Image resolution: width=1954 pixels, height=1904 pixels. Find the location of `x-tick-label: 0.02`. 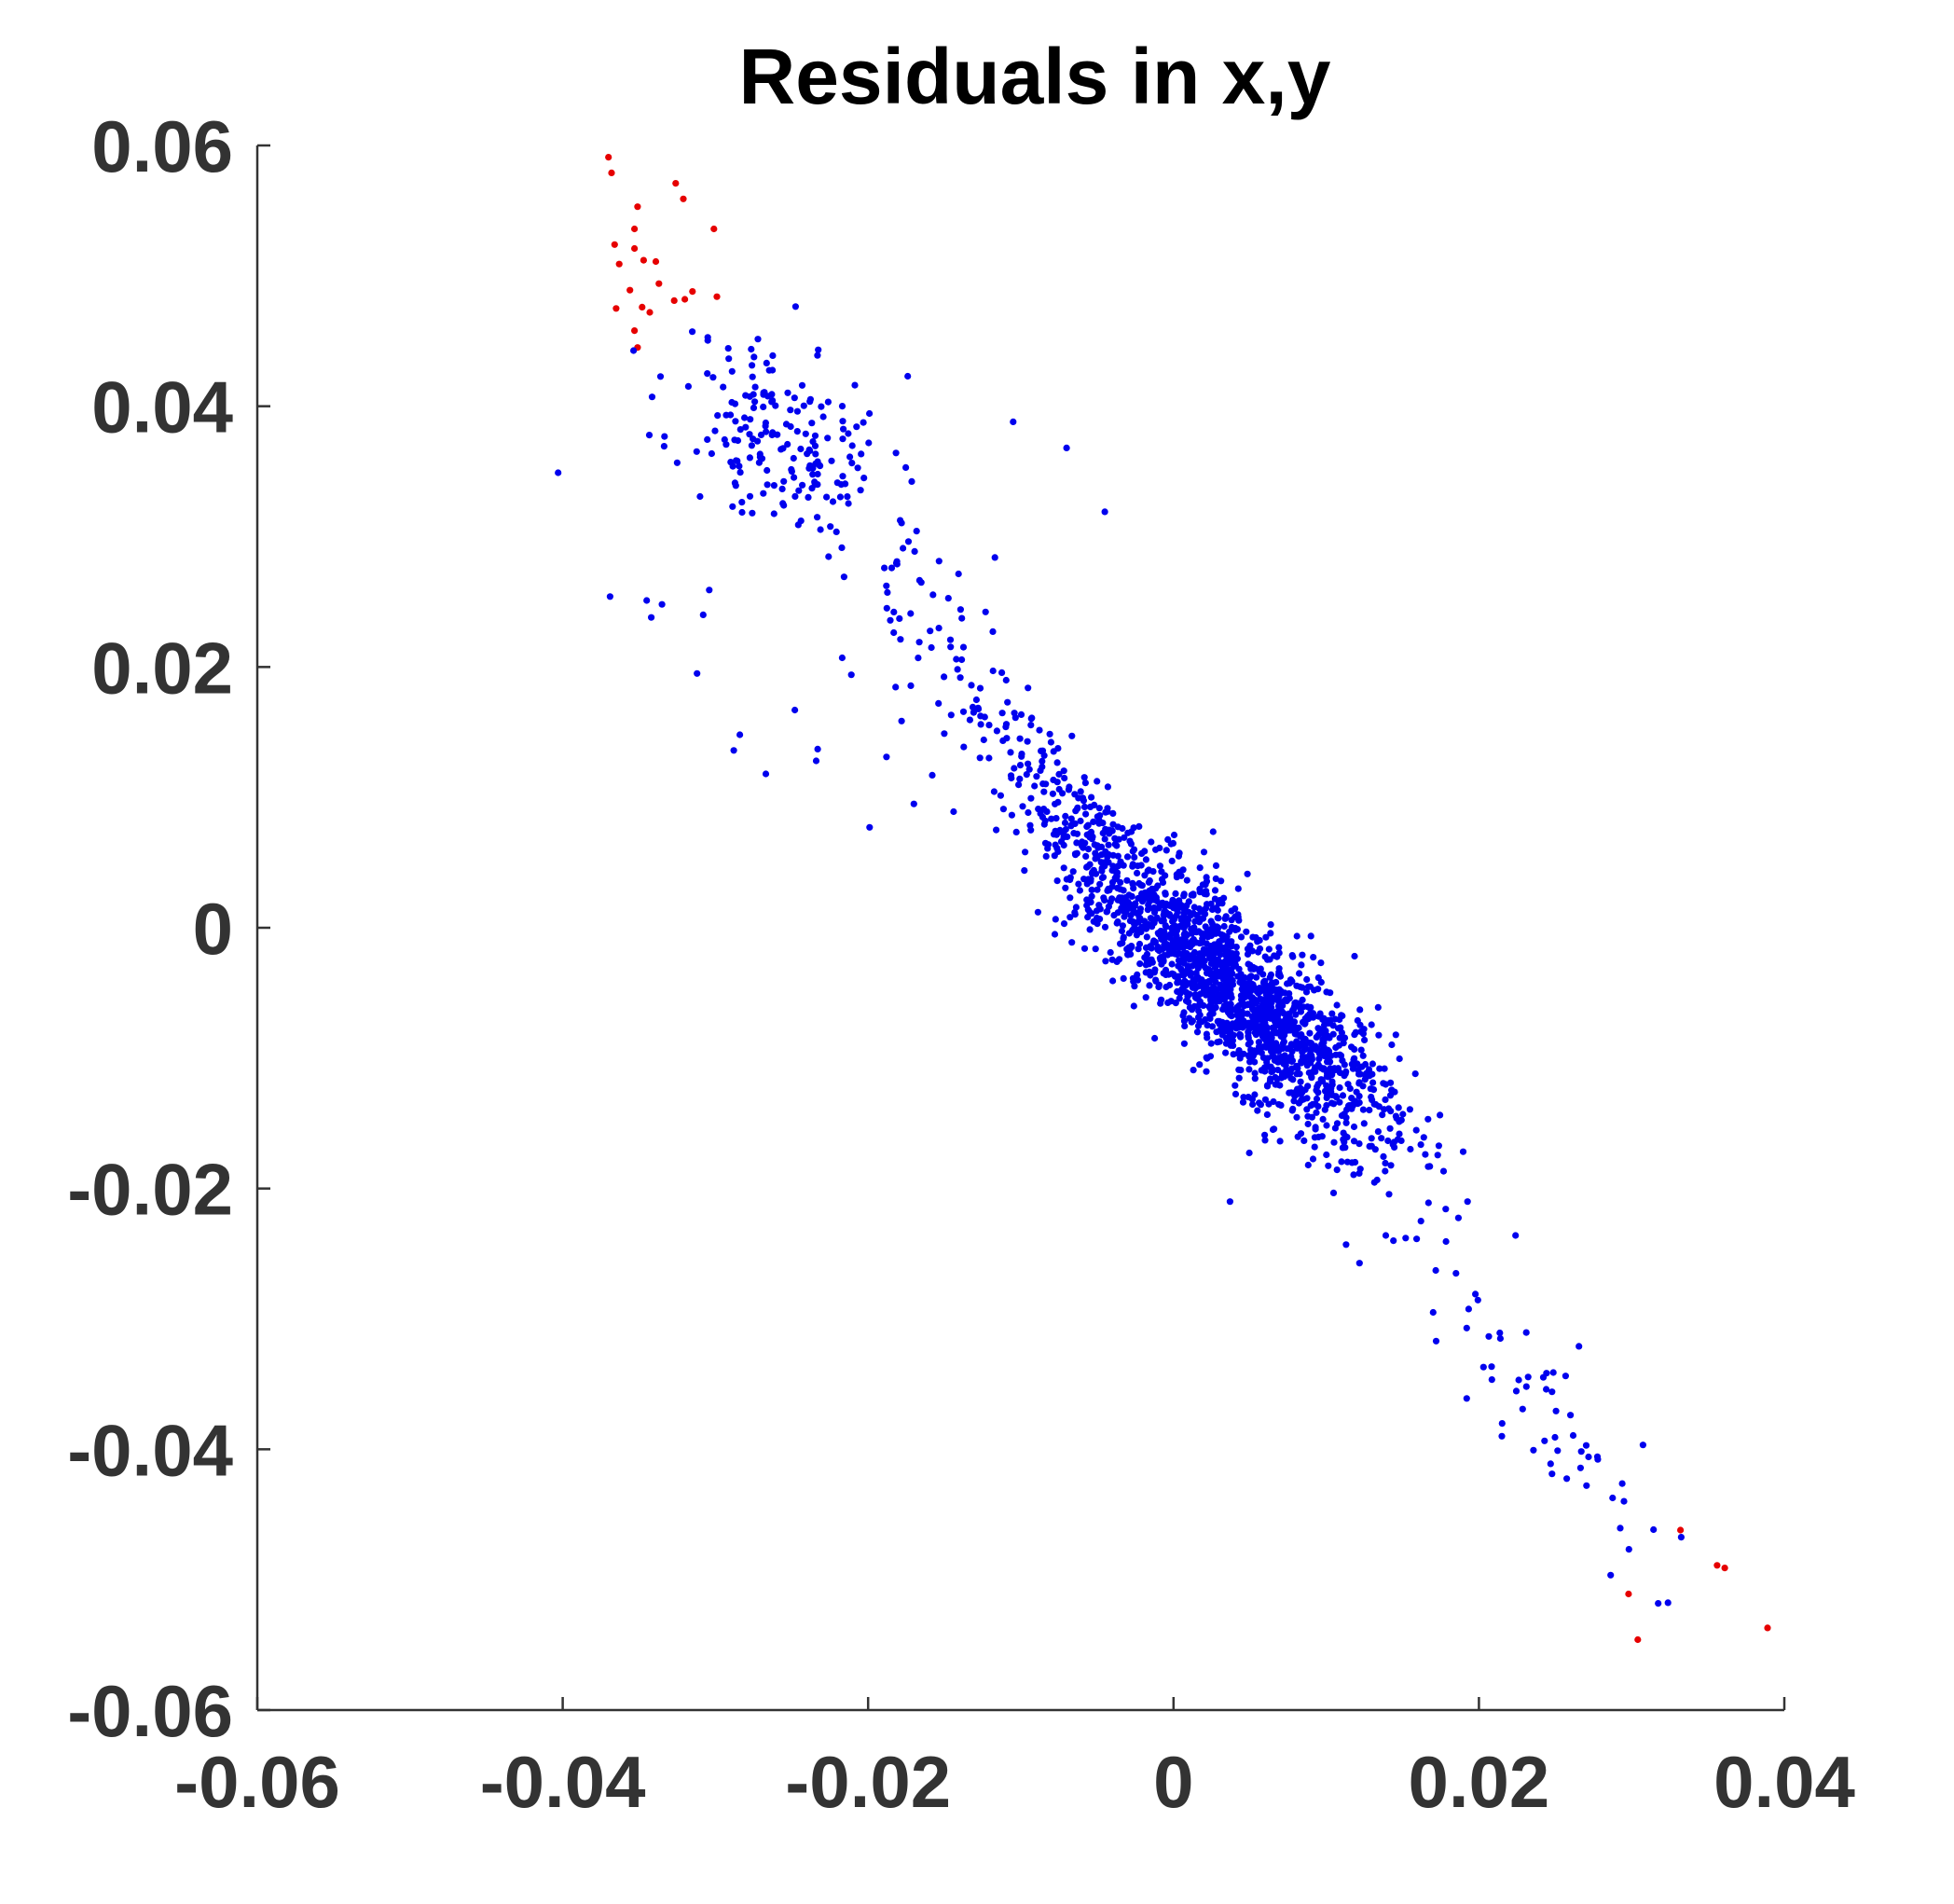

x-tick-label: 0.02 is located at coordinates (1479, 1782).